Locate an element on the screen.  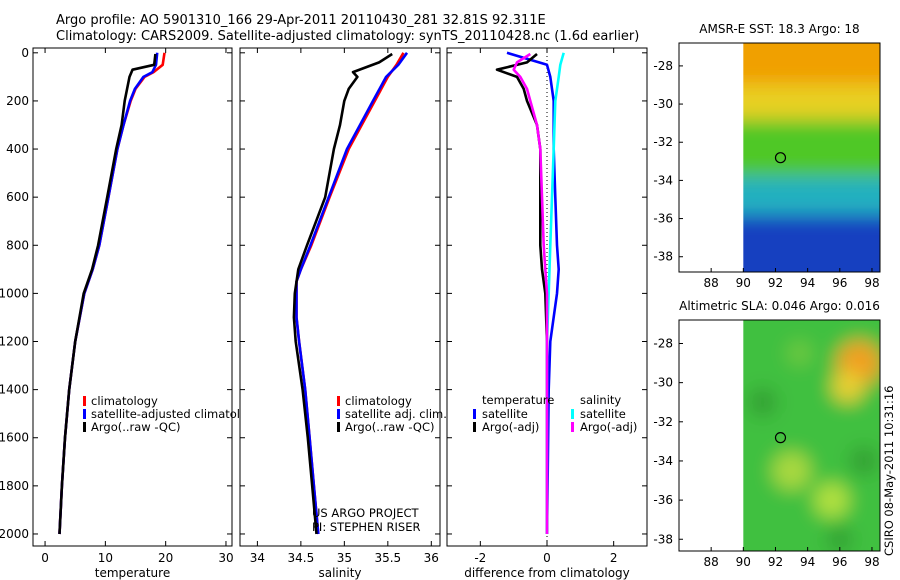
project-line1: US ARGO PROJECT is located at coordinates (366, 513).